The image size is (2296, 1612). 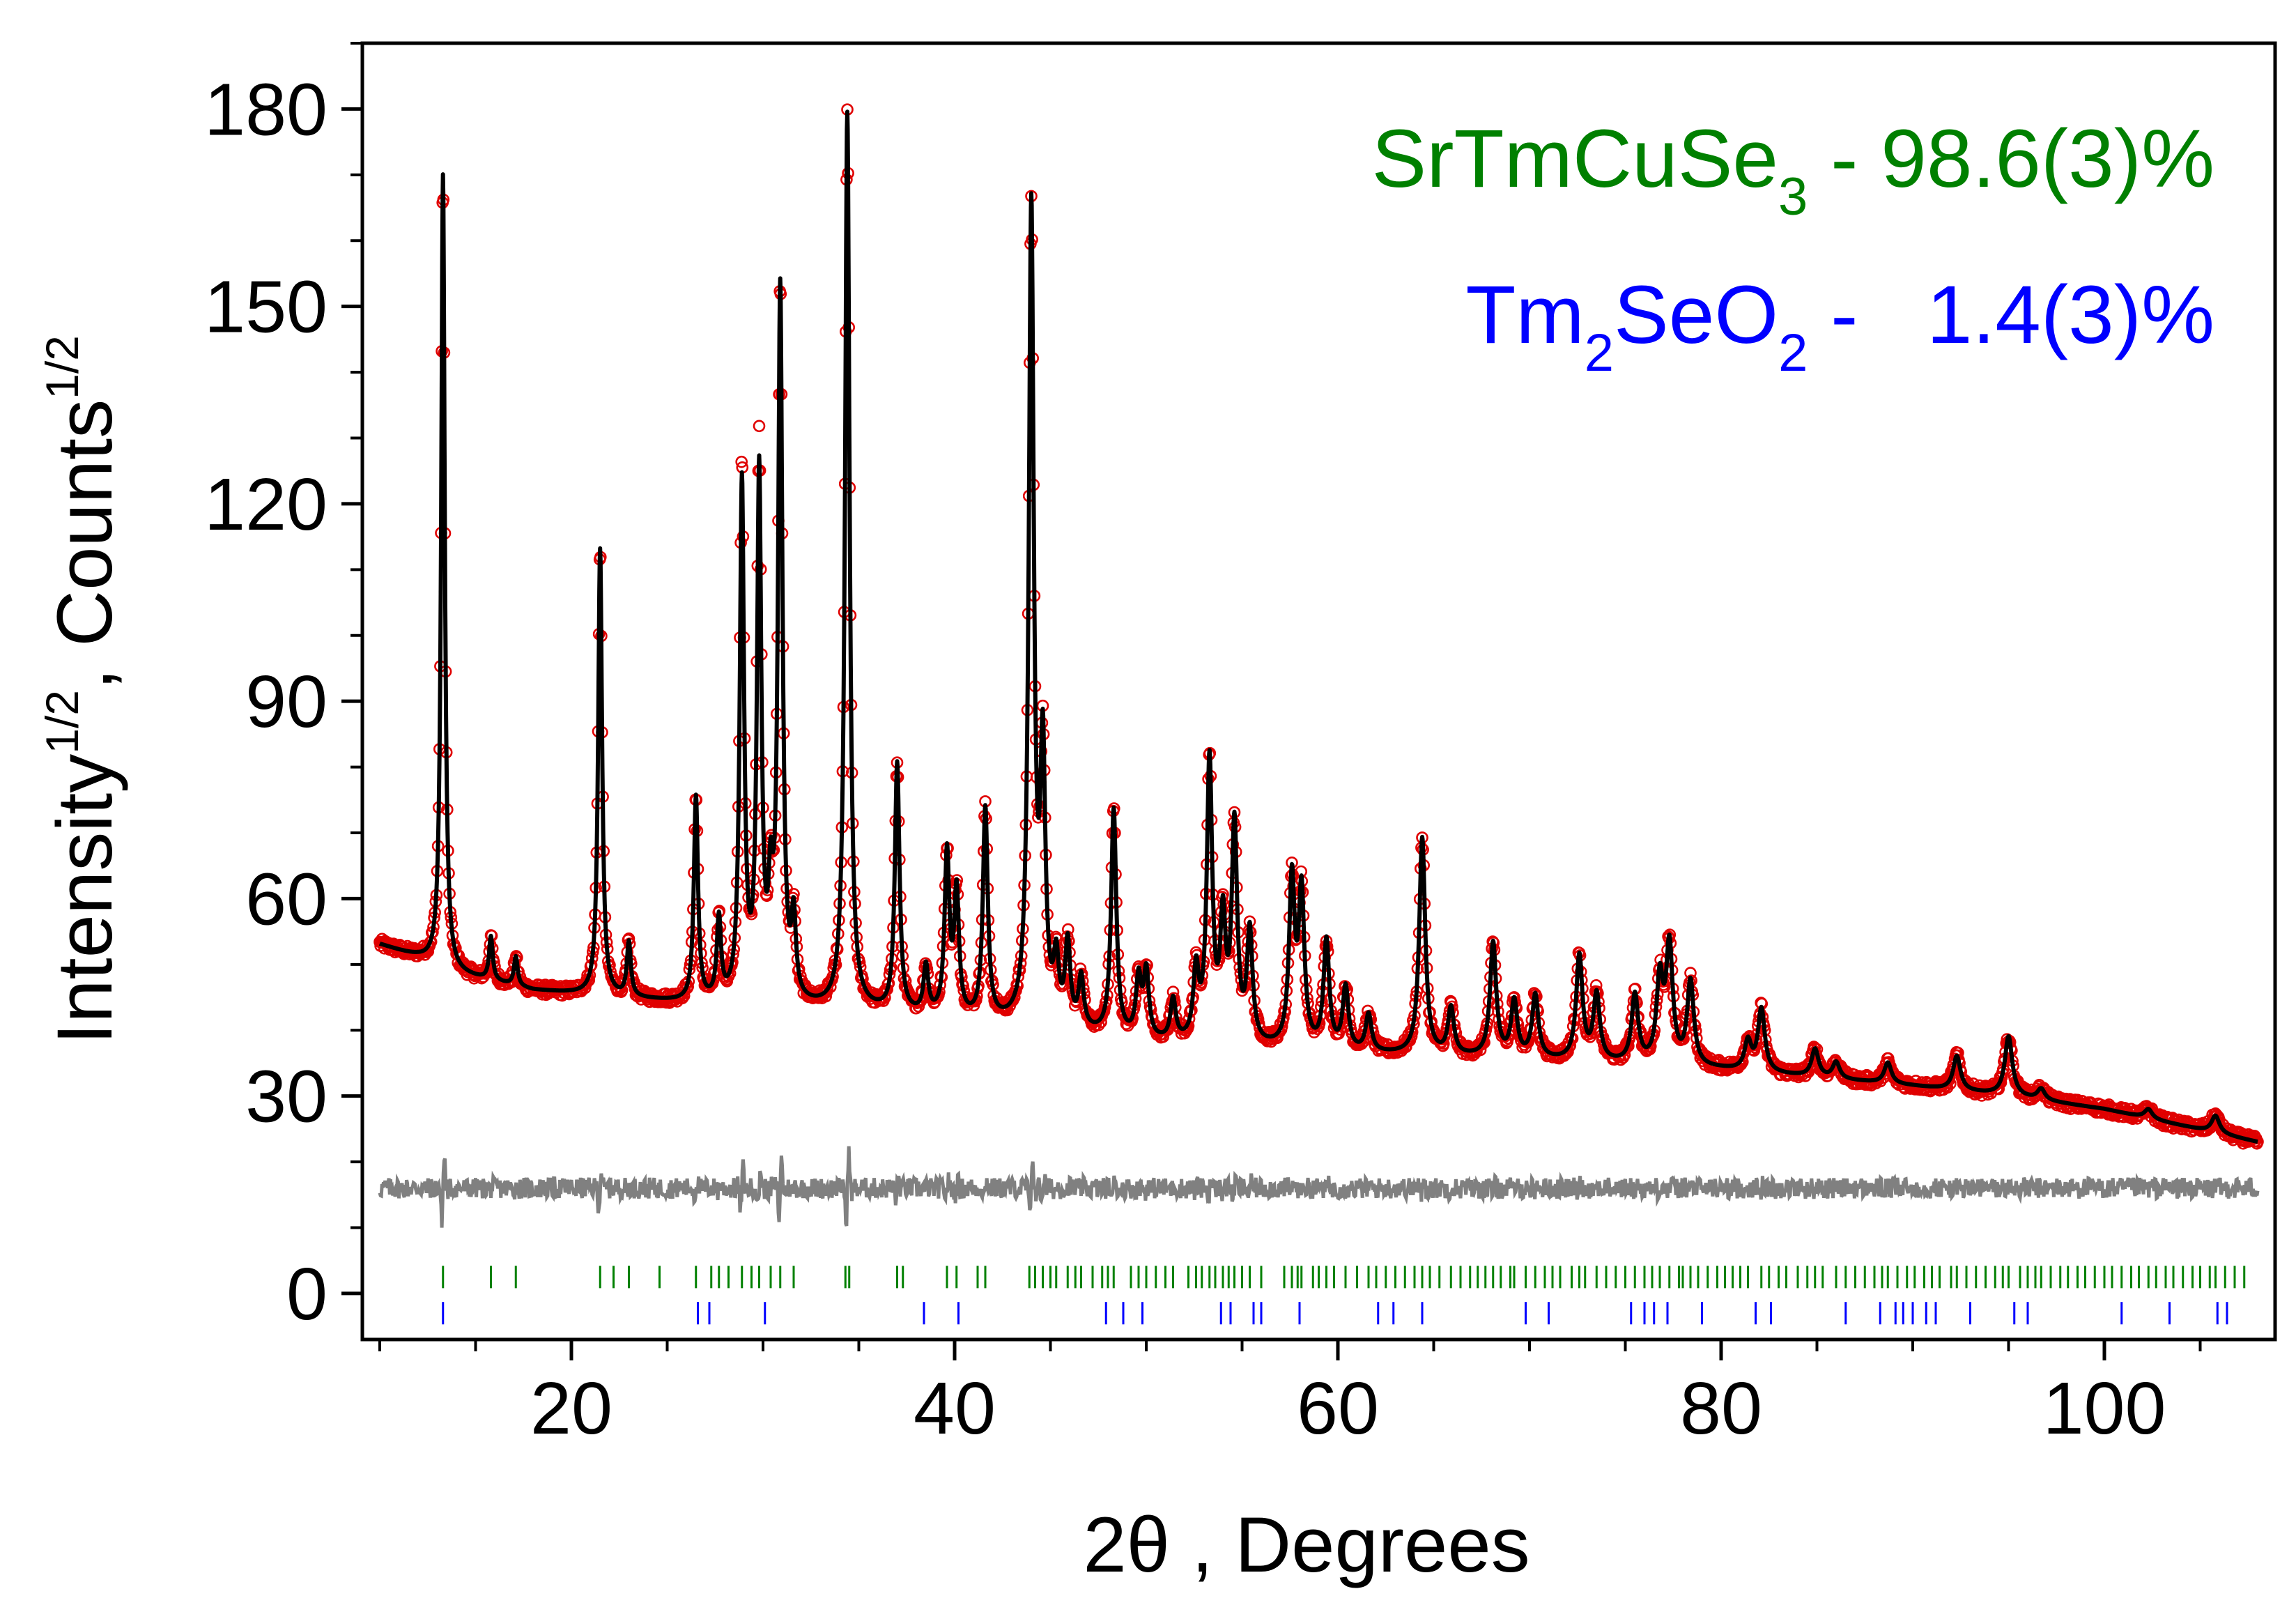 I want to click on x-tick-label: 20, so click(x=571, y=1408).